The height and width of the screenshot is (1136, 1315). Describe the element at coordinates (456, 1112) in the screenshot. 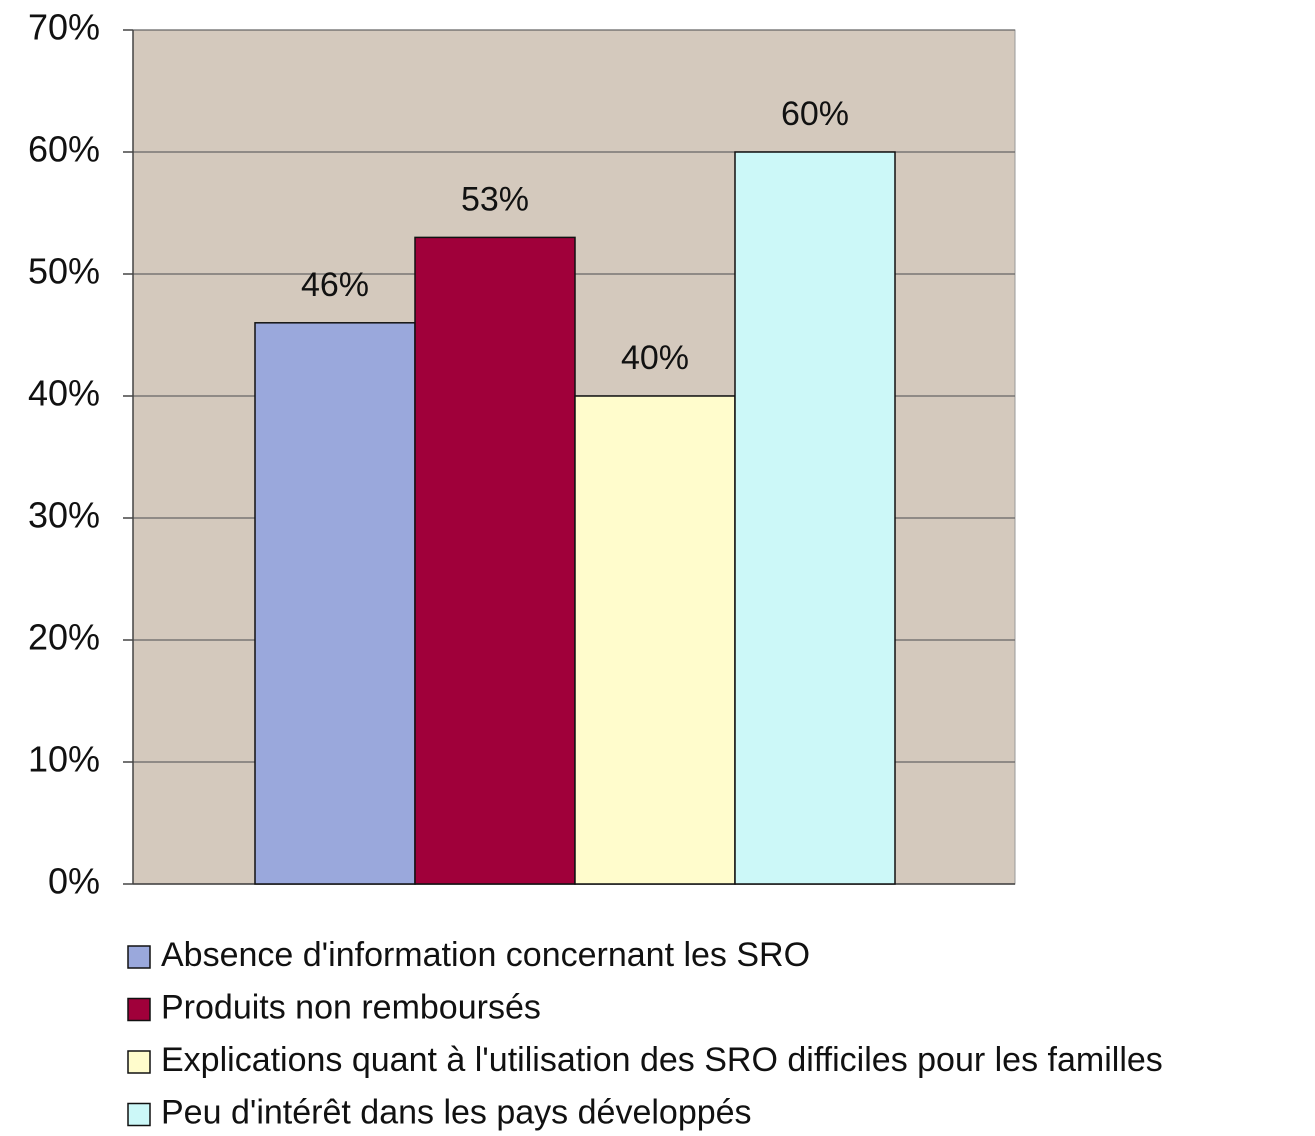

I see `legend-label: Peu d'intérêt dans les pays développés` at that location.